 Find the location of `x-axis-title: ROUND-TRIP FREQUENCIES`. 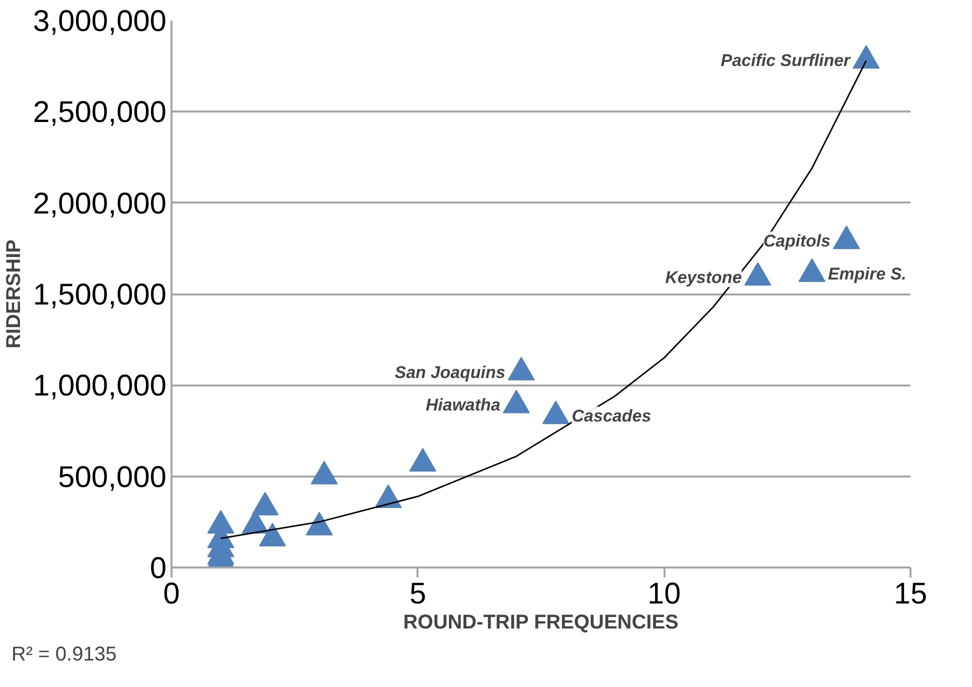

x-axis-title: ROUND-TRIP FREQUENCIES is located at coordinates (540, 623).